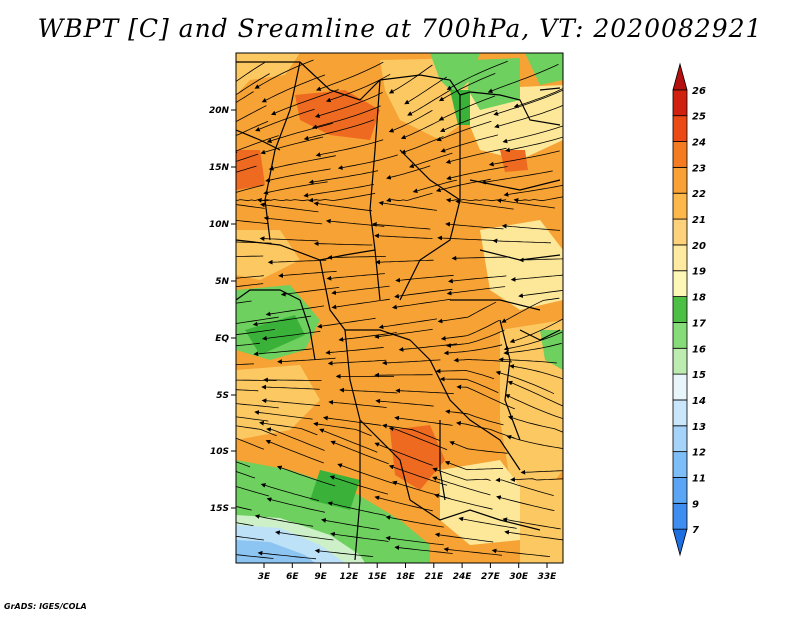 The width and height of the screenshot is (800, 618). I want to click on footer-credit: GrADS: IGES/COLA, so click(45, 606).